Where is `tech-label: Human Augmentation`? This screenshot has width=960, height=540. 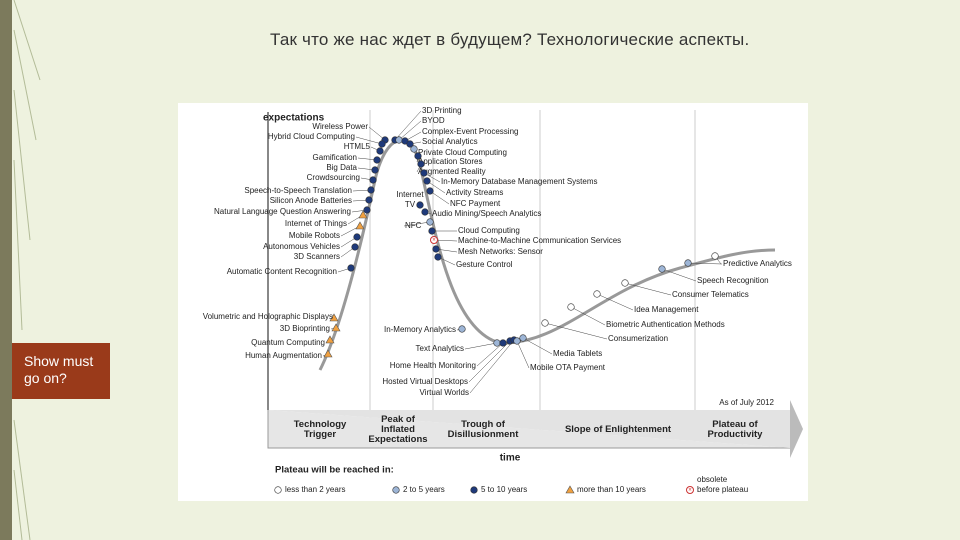
tech-label: Human Augmentation is located at coordinates (283, 355).